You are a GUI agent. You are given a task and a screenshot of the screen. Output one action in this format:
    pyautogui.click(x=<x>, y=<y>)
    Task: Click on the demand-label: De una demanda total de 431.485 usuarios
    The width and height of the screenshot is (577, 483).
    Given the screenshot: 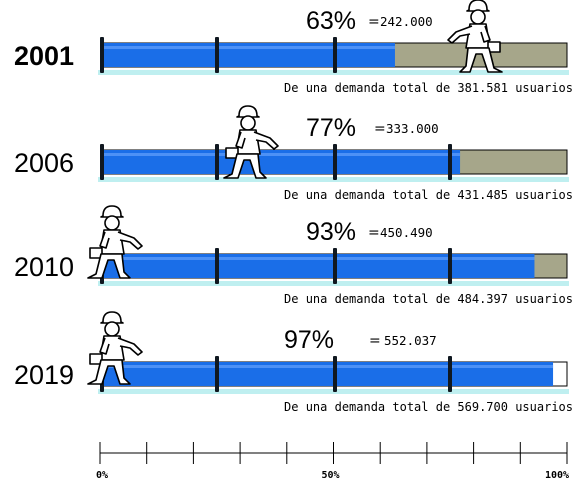 What is the action you would take?
    pyautogui.click(x=428, y=195)
    